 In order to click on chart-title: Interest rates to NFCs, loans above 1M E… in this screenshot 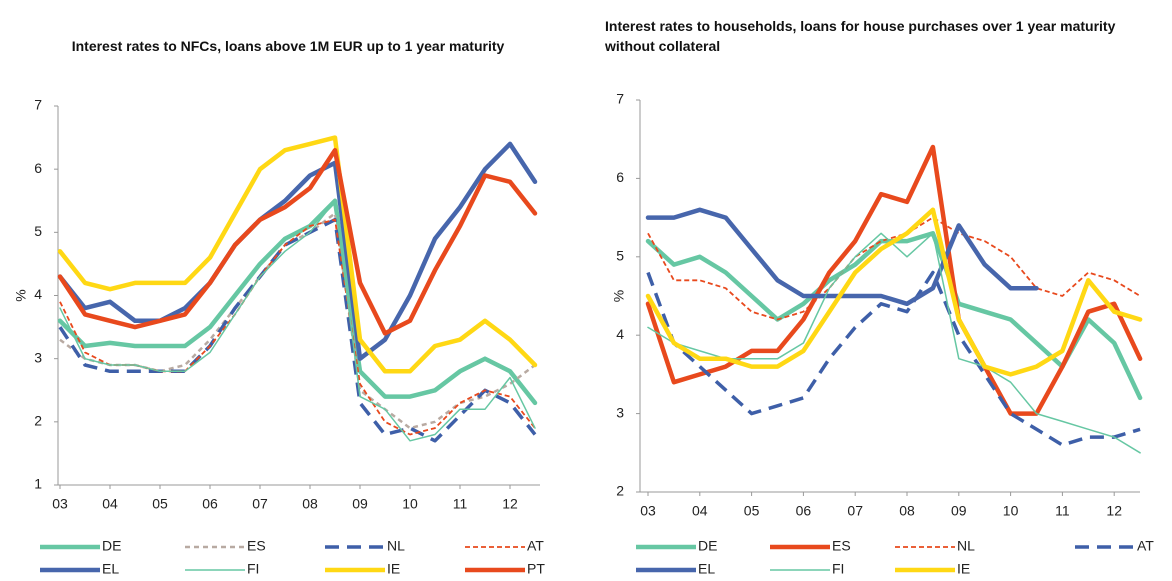, I will do `click(288, 46)`.